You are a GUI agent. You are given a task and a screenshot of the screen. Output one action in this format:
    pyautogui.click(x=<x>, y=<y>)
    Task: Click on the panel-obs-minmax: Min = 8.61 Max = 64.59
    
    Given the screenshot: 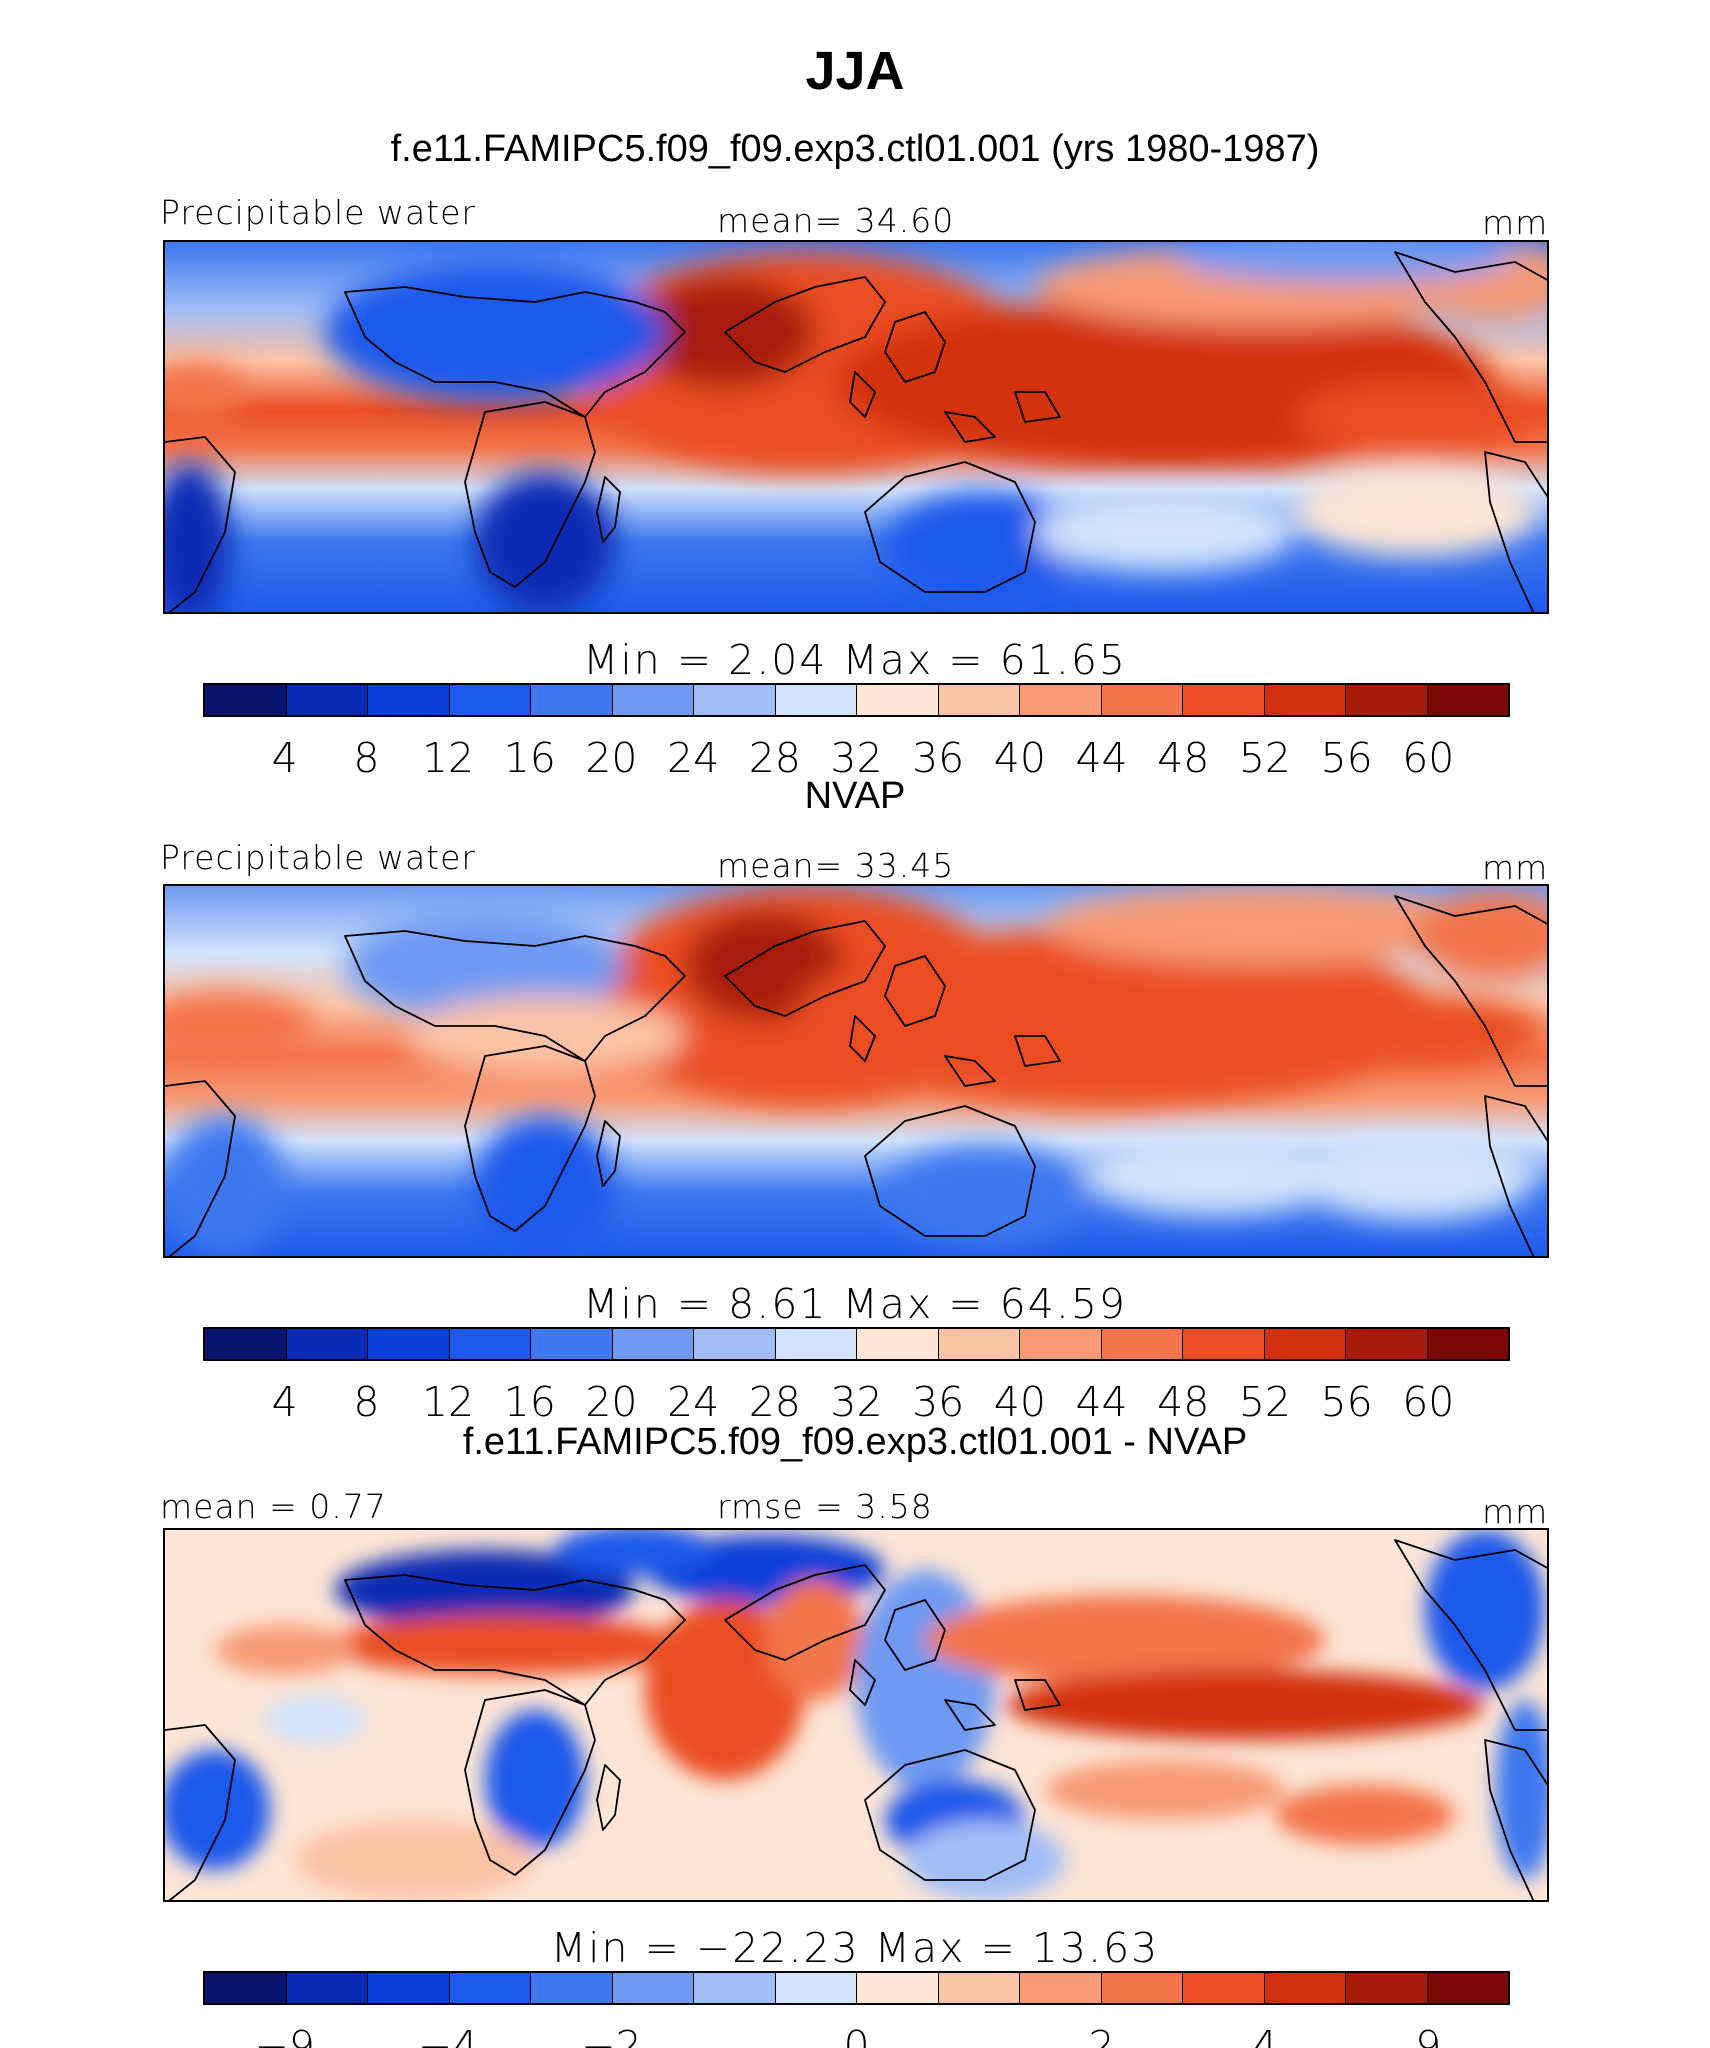 What is the action you would take?
    pyautogui.click(x=855, y=1304)
    